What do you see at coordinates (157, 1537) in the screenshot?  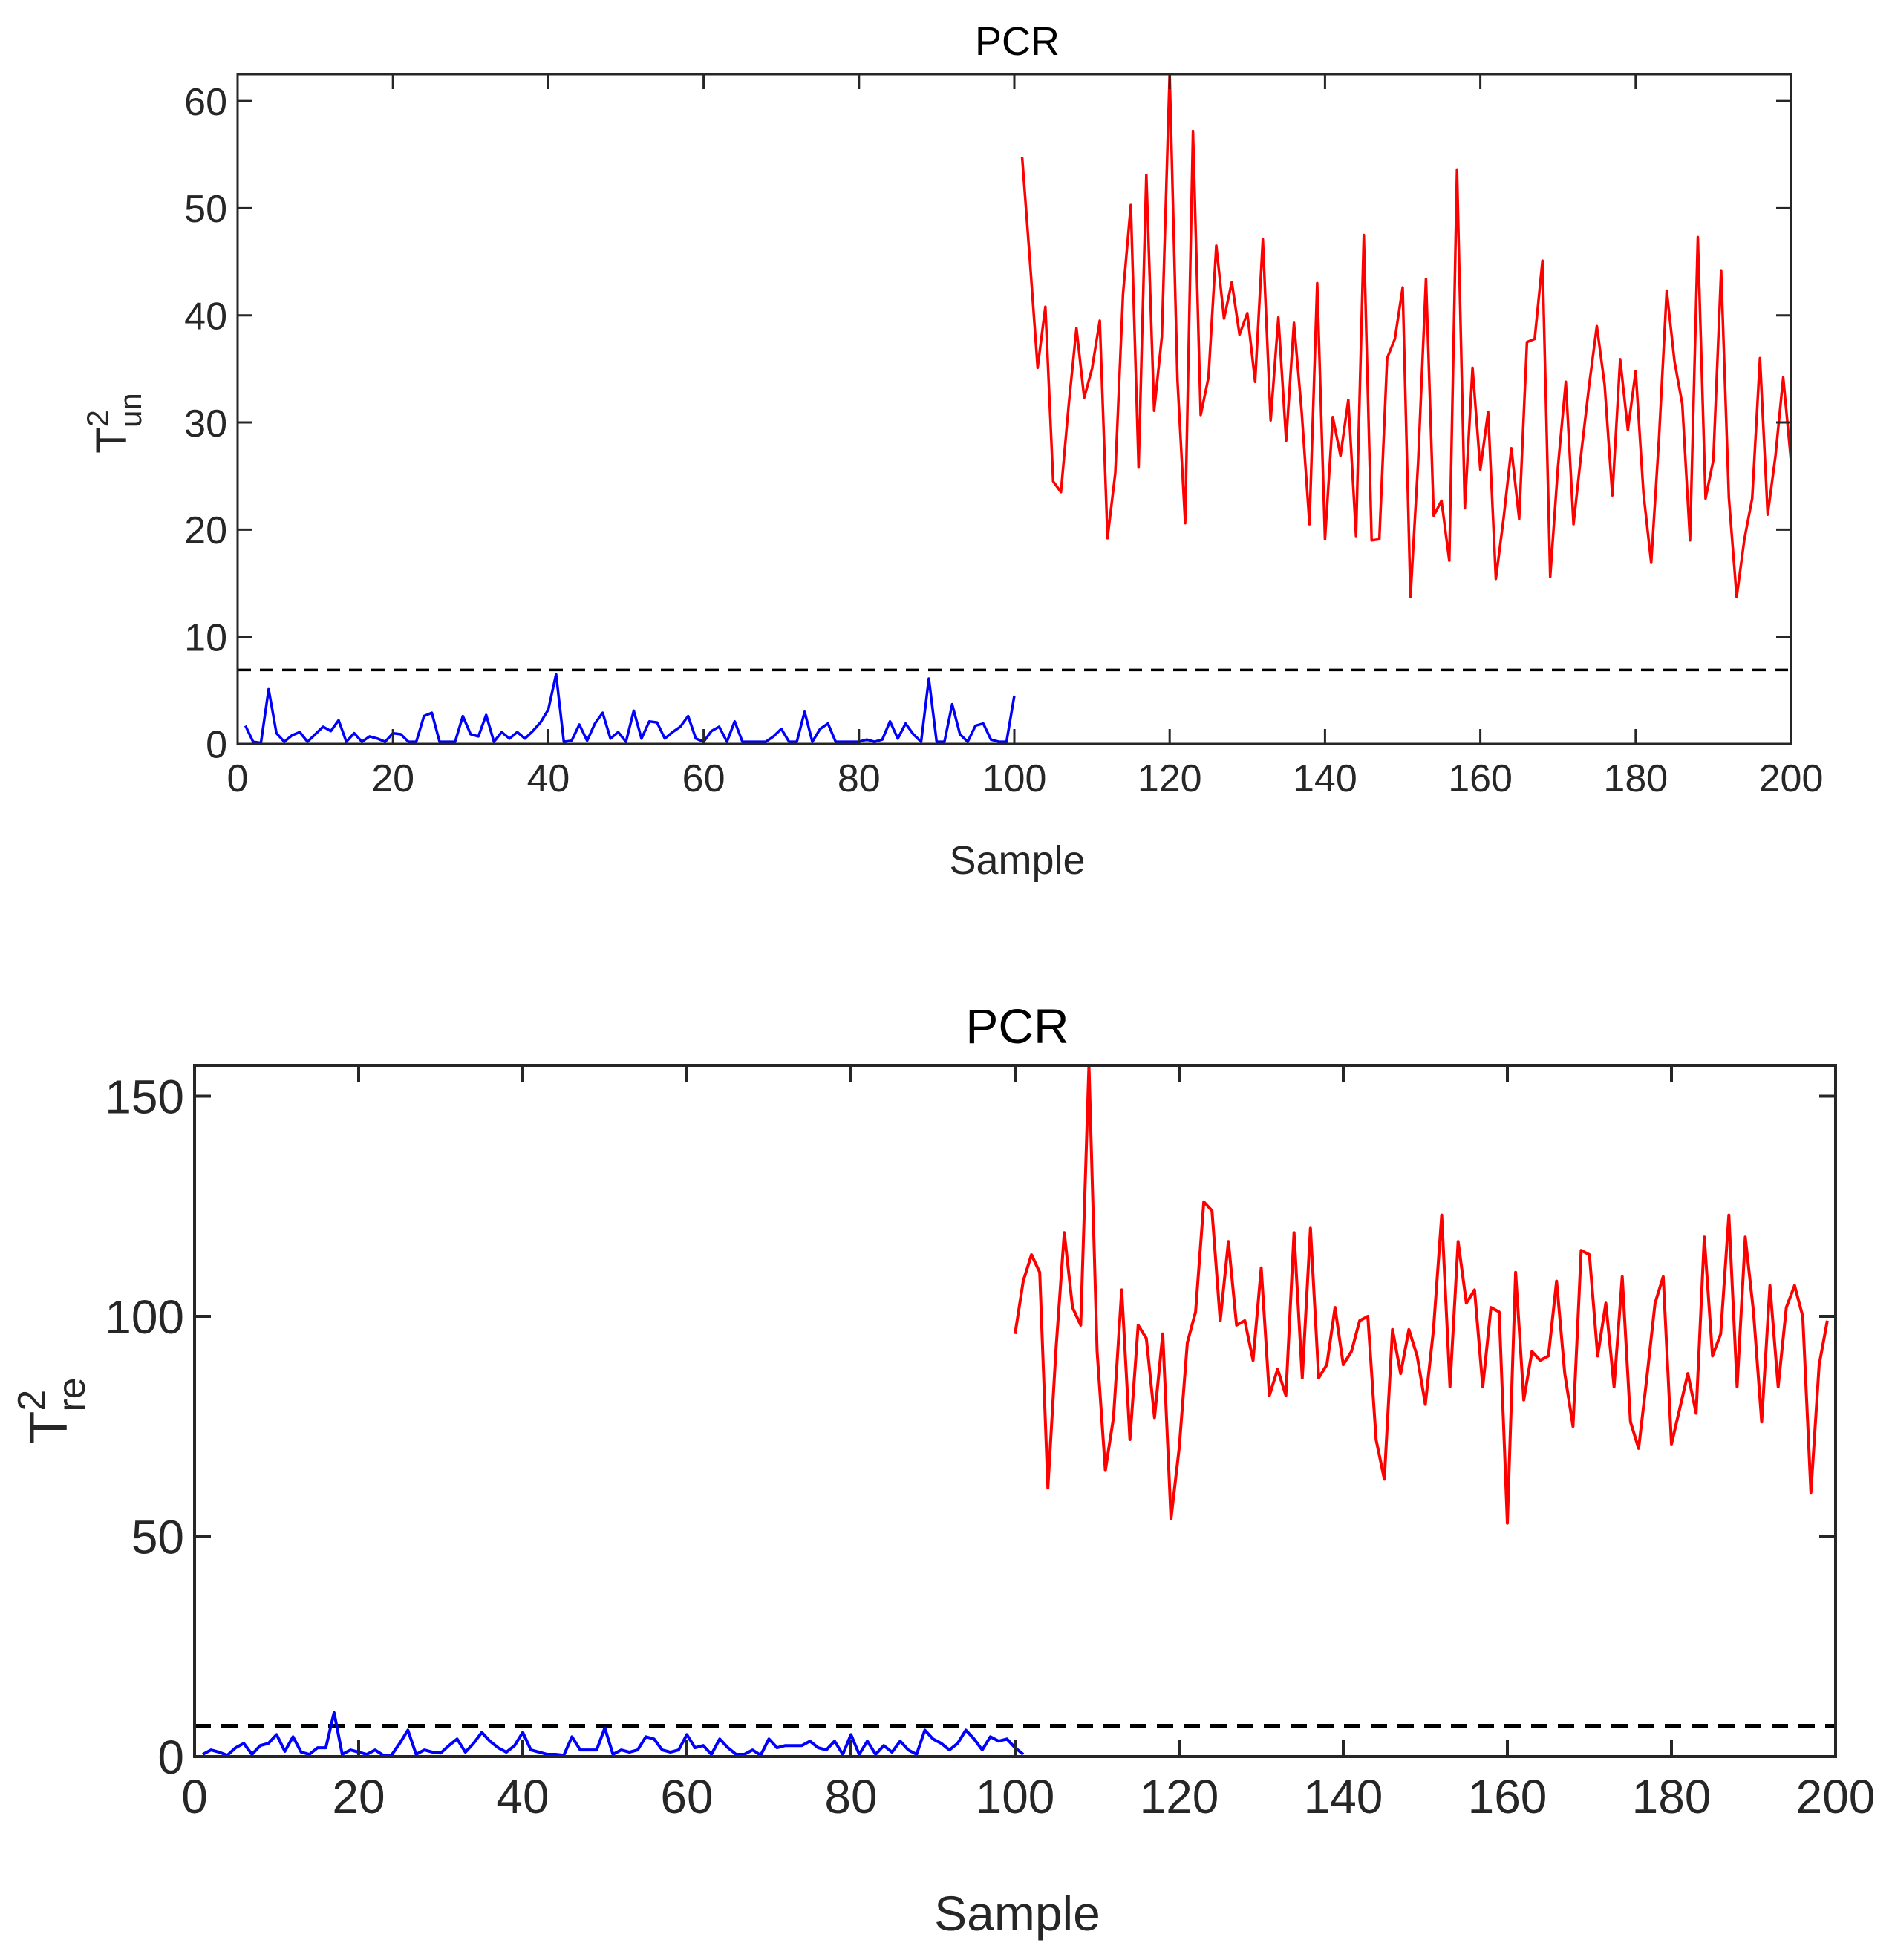 I see `y-tick-label-bottom: 50` at bounding box center [157, 1537].